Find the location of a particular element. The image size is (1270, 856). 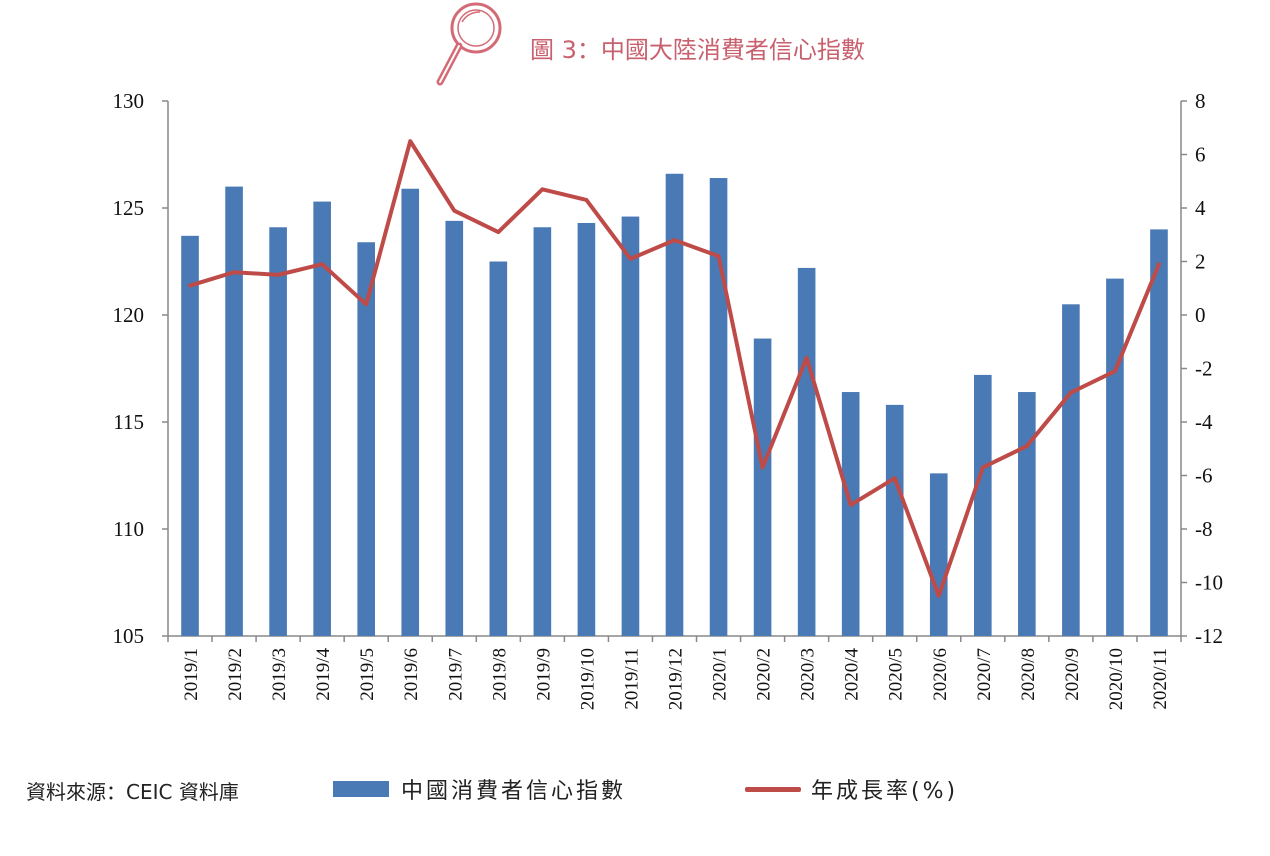

y-right-tick-label: 8 is located at coordinates (1200, 101).